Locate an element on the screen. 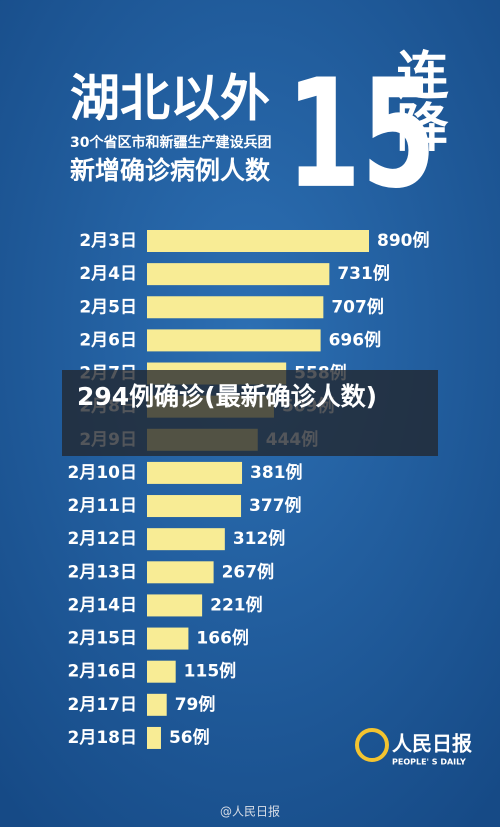  value-label: 166例 is located at coordinates (222, 638).